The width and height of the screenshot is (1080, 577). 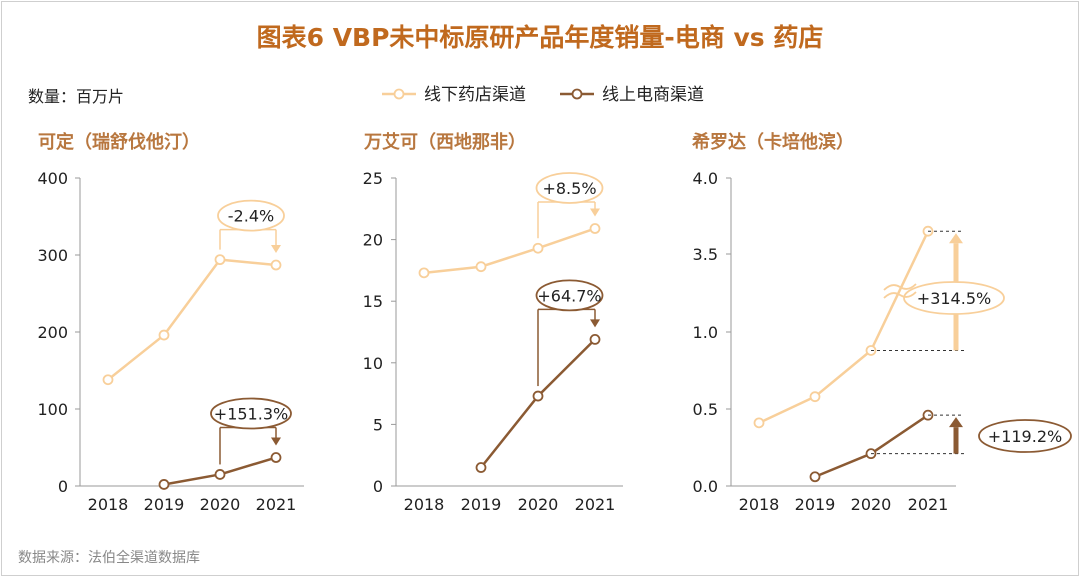 I want to click on y-tick-label: 1.0, so click(x=705, y=332).